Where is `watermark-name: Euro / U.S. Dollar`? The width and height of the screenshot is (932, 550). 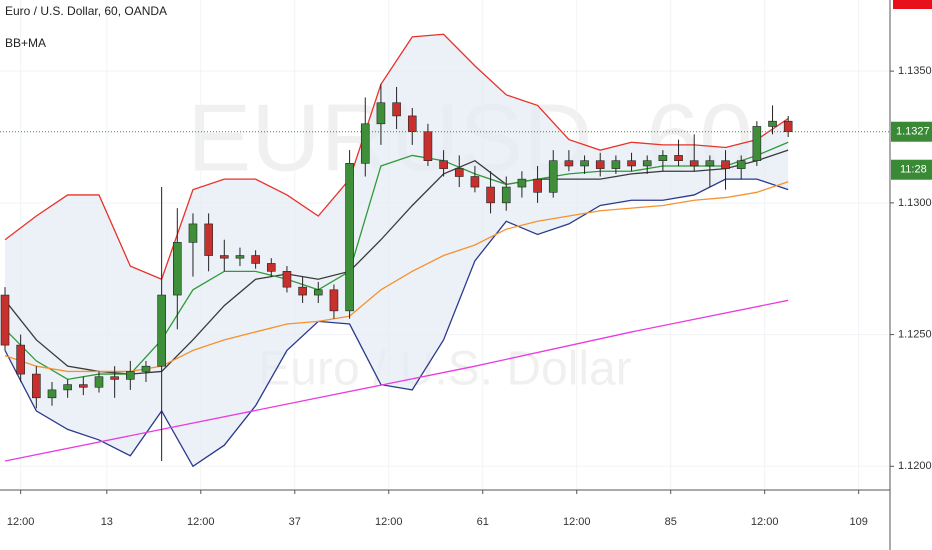 watermark-name: Euro / U.S. Dollar is located at coordinates (444, 369).